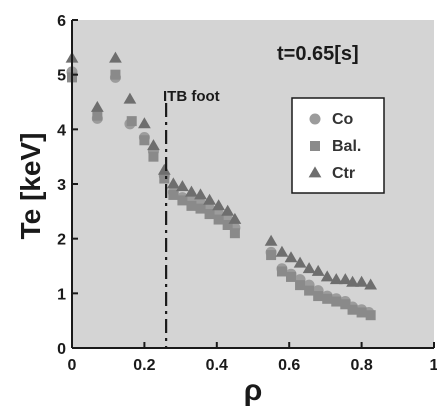  Describe the element at coordinates (61, 130) in the screenshot. I see `y-tick-label-4: 4` at that location.